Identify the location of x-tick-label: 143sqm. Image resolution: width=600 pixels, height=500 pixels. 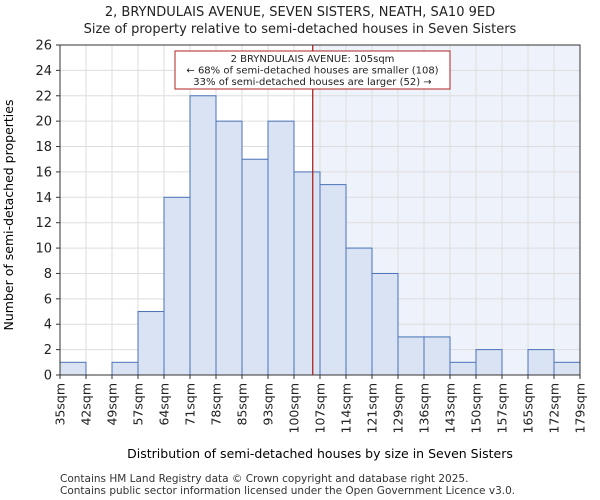
(450, 408).